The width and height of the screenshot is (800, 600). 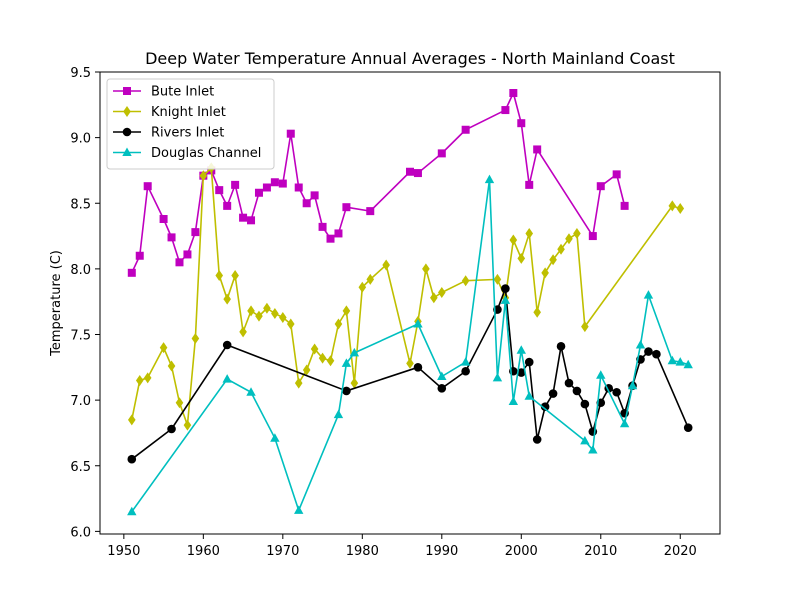 What do you see at coordinates (80, 204) in the screenshot?
I see `y-tick-label: 8.5` at bounding box center [80, 204].